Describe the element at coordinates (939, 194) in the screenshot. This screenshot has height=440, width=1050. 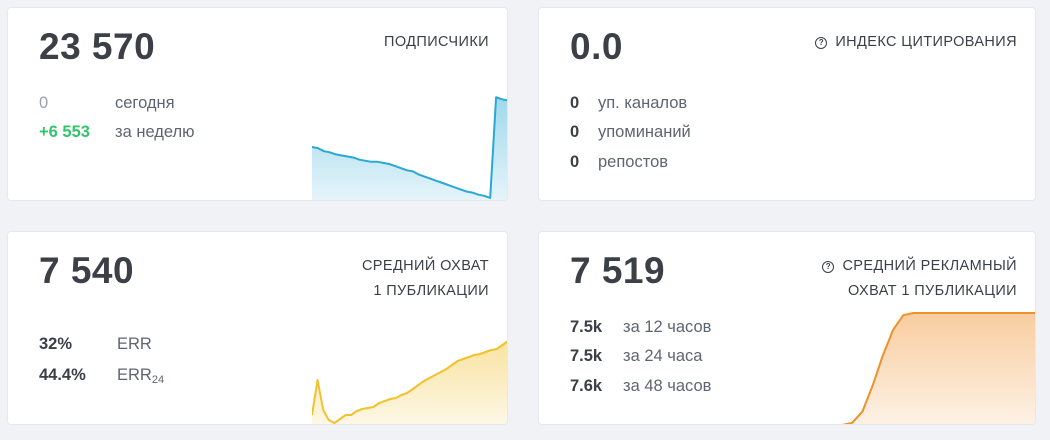
I see `citation-index-sparkline` at that location.